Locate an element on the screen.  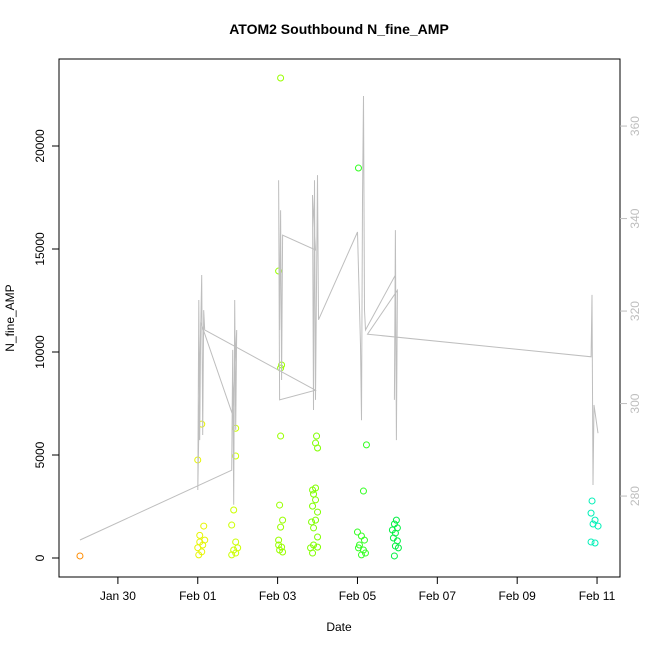
y2-tick-label: 320 is located at coordinates (635, 311).